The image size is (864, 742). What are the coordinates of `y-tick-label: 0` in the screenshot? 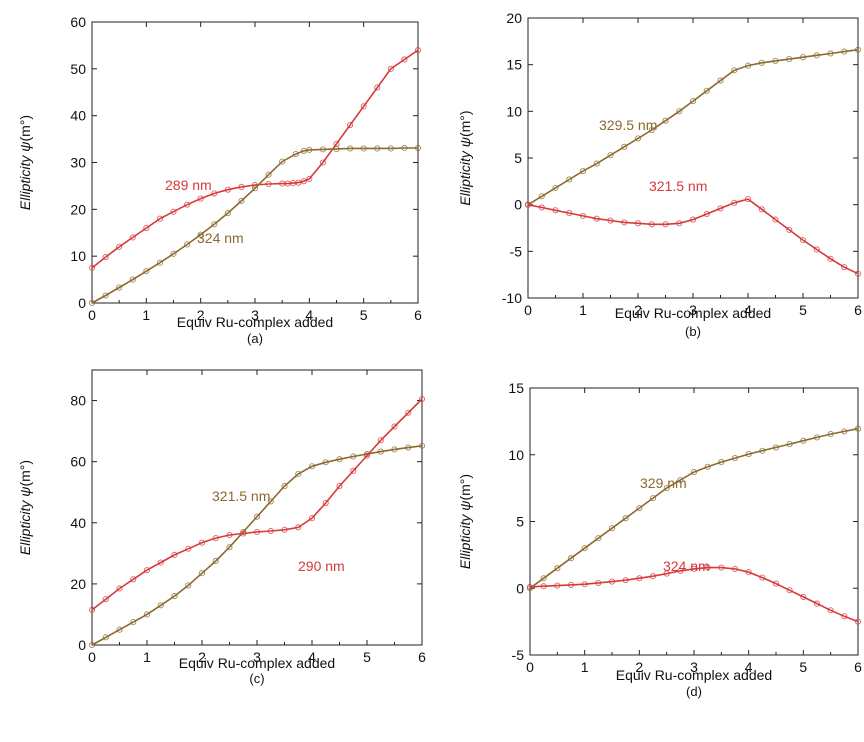 It's located at (520, 588).